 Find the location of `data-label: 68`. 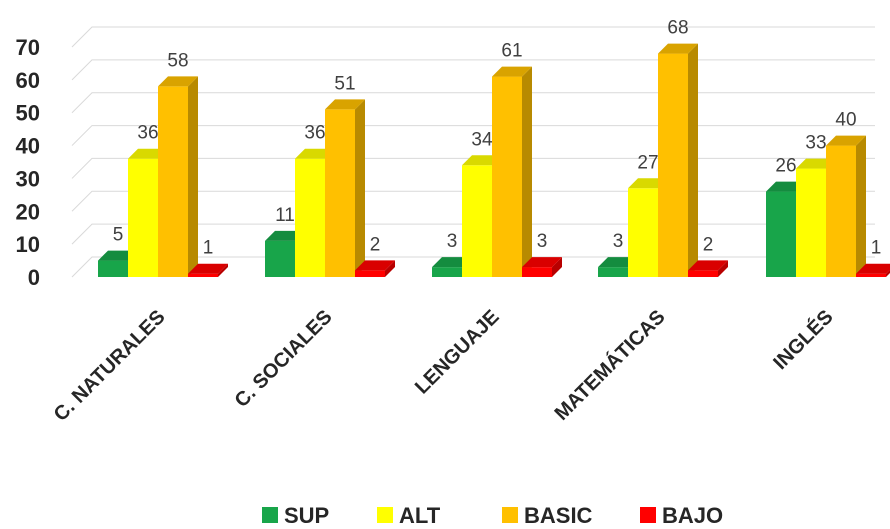

data-label: 68 is located at coordinates (677, 28).